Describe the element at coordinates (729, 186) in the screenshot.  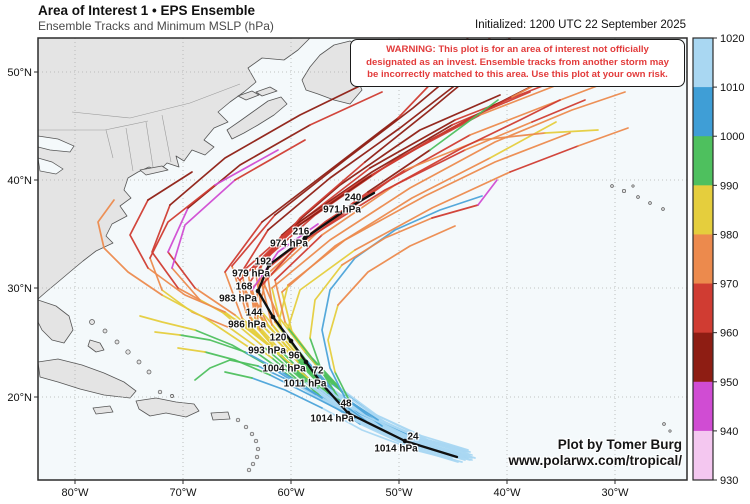
I see `colorbar-tick-label: 990` at that location.